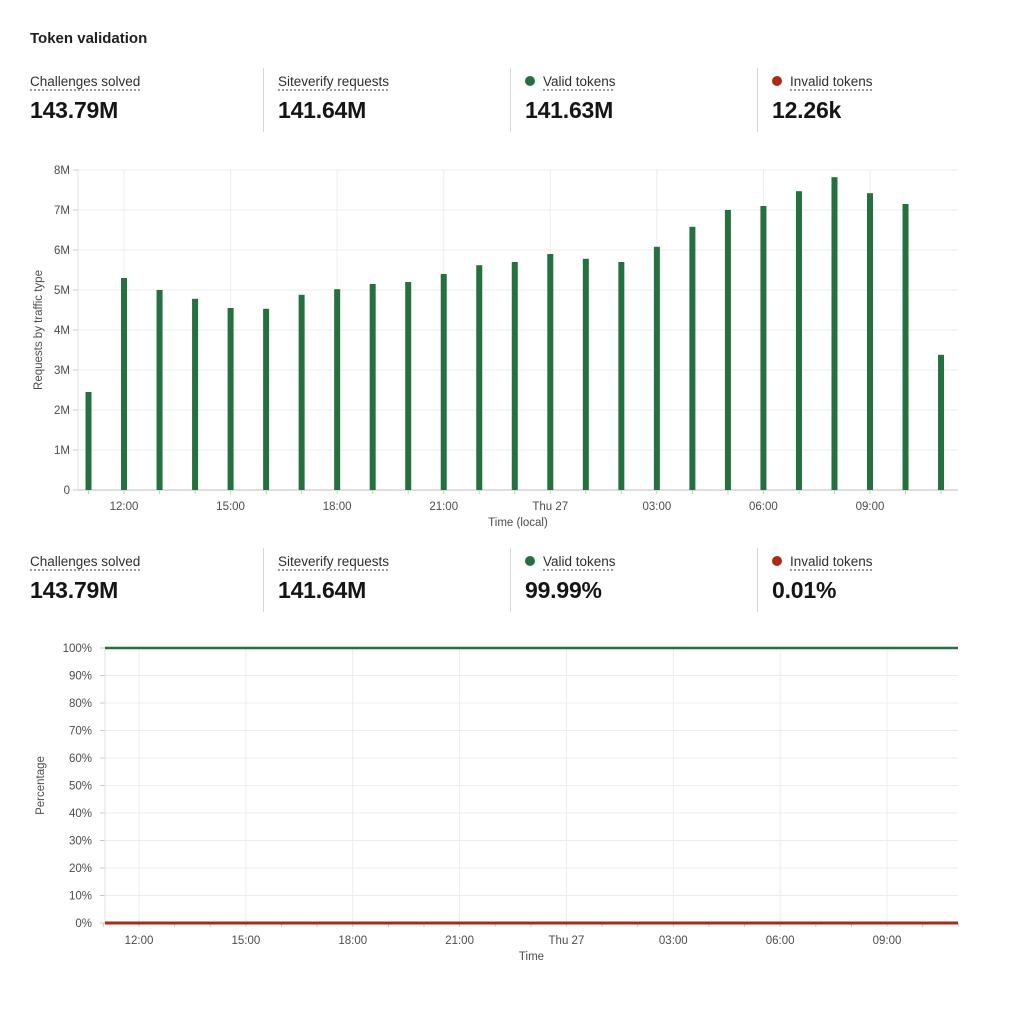 Image resolution: width=1019 pixels, height=1026 pixels. I want to click on y-tick-label: 100%, so click(77, 649).